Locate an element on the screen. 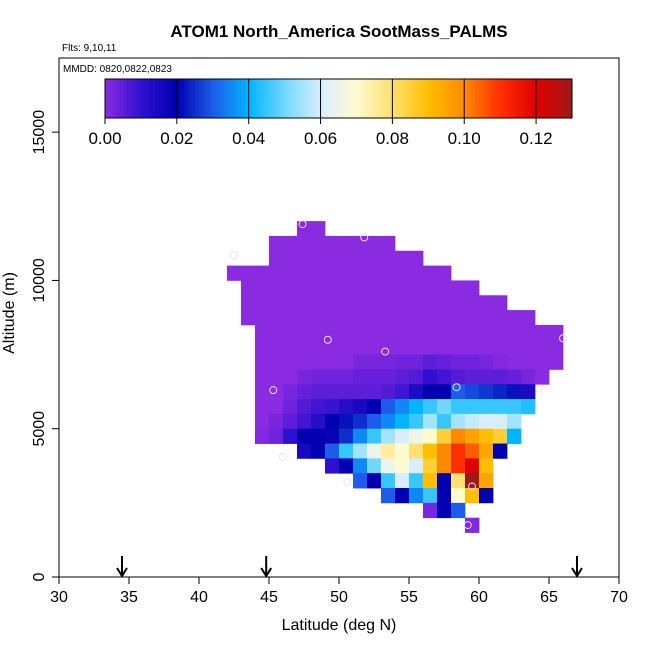 Image resolution: width=650 pixels, height=650 pixels. colorbar-tick-label: 0.06 is located at coordinates (320, 138).